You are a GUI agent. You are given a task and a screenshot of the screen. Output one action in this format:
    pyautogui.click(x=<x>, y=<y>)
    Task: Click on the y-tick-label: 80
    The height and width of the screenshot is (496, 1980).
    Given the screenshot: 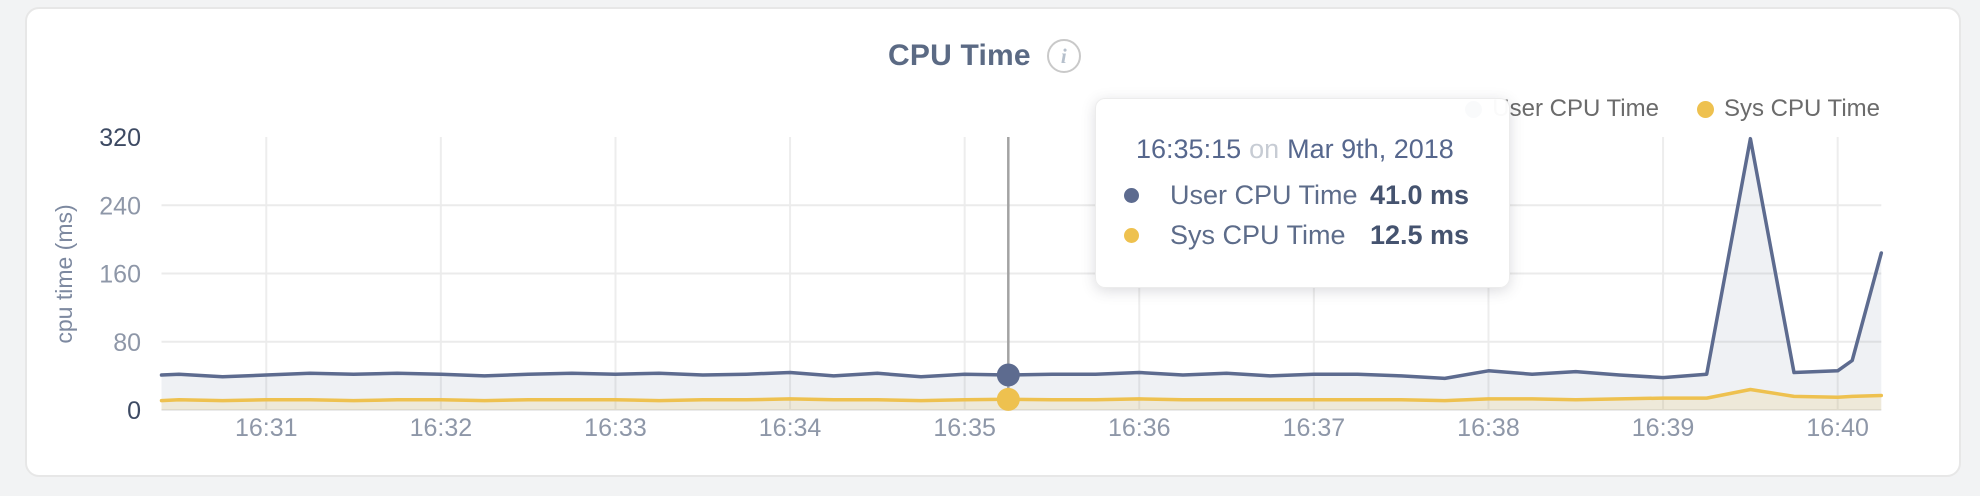 What is the action you would take?
    pyautogui.click(x=127, y=343)
    